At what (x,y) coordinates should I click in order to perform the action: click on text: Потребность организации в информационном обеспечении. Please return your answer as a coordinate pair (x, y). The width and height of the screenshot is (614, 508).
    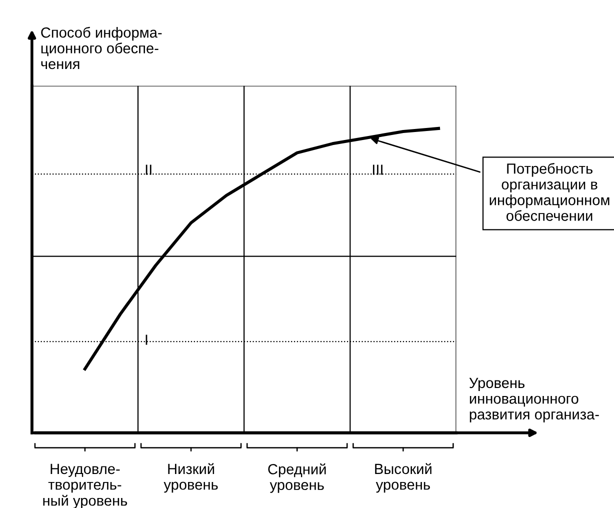
    Looking at the image, I should click on (550, 191).